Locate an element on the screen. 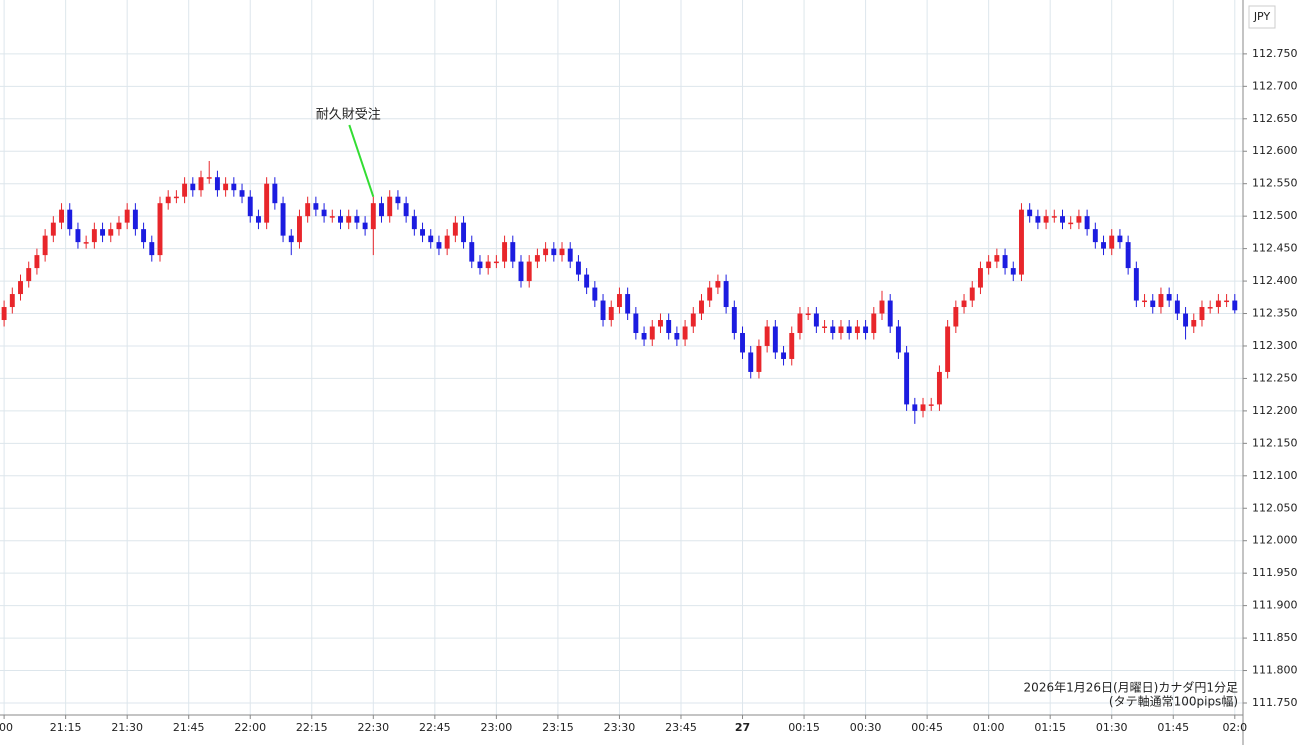  x-tick-label: 22:45 is located at coordinates (435, 727).